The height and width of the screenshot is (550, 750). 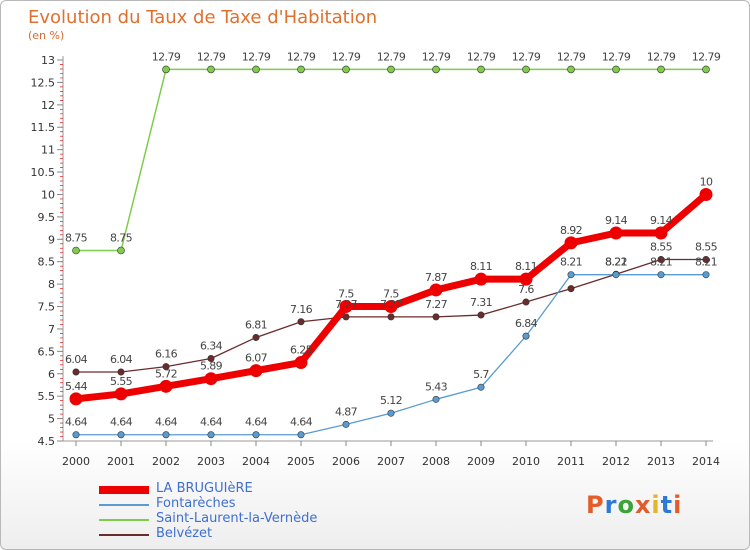 What do you see at coordinates (616, 261) in the screenshot?
I see `data-label: 8.22` at bounding box center [616, 261].